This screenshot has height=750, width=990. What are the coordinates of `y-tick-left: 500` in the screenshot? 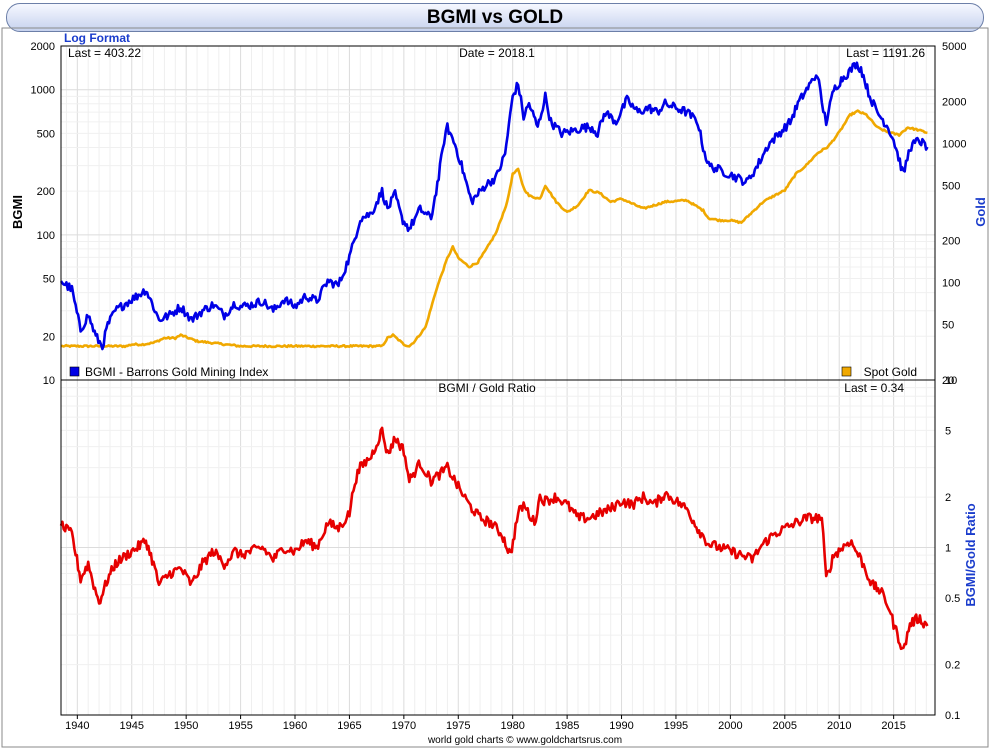 It's located at (46, 134).